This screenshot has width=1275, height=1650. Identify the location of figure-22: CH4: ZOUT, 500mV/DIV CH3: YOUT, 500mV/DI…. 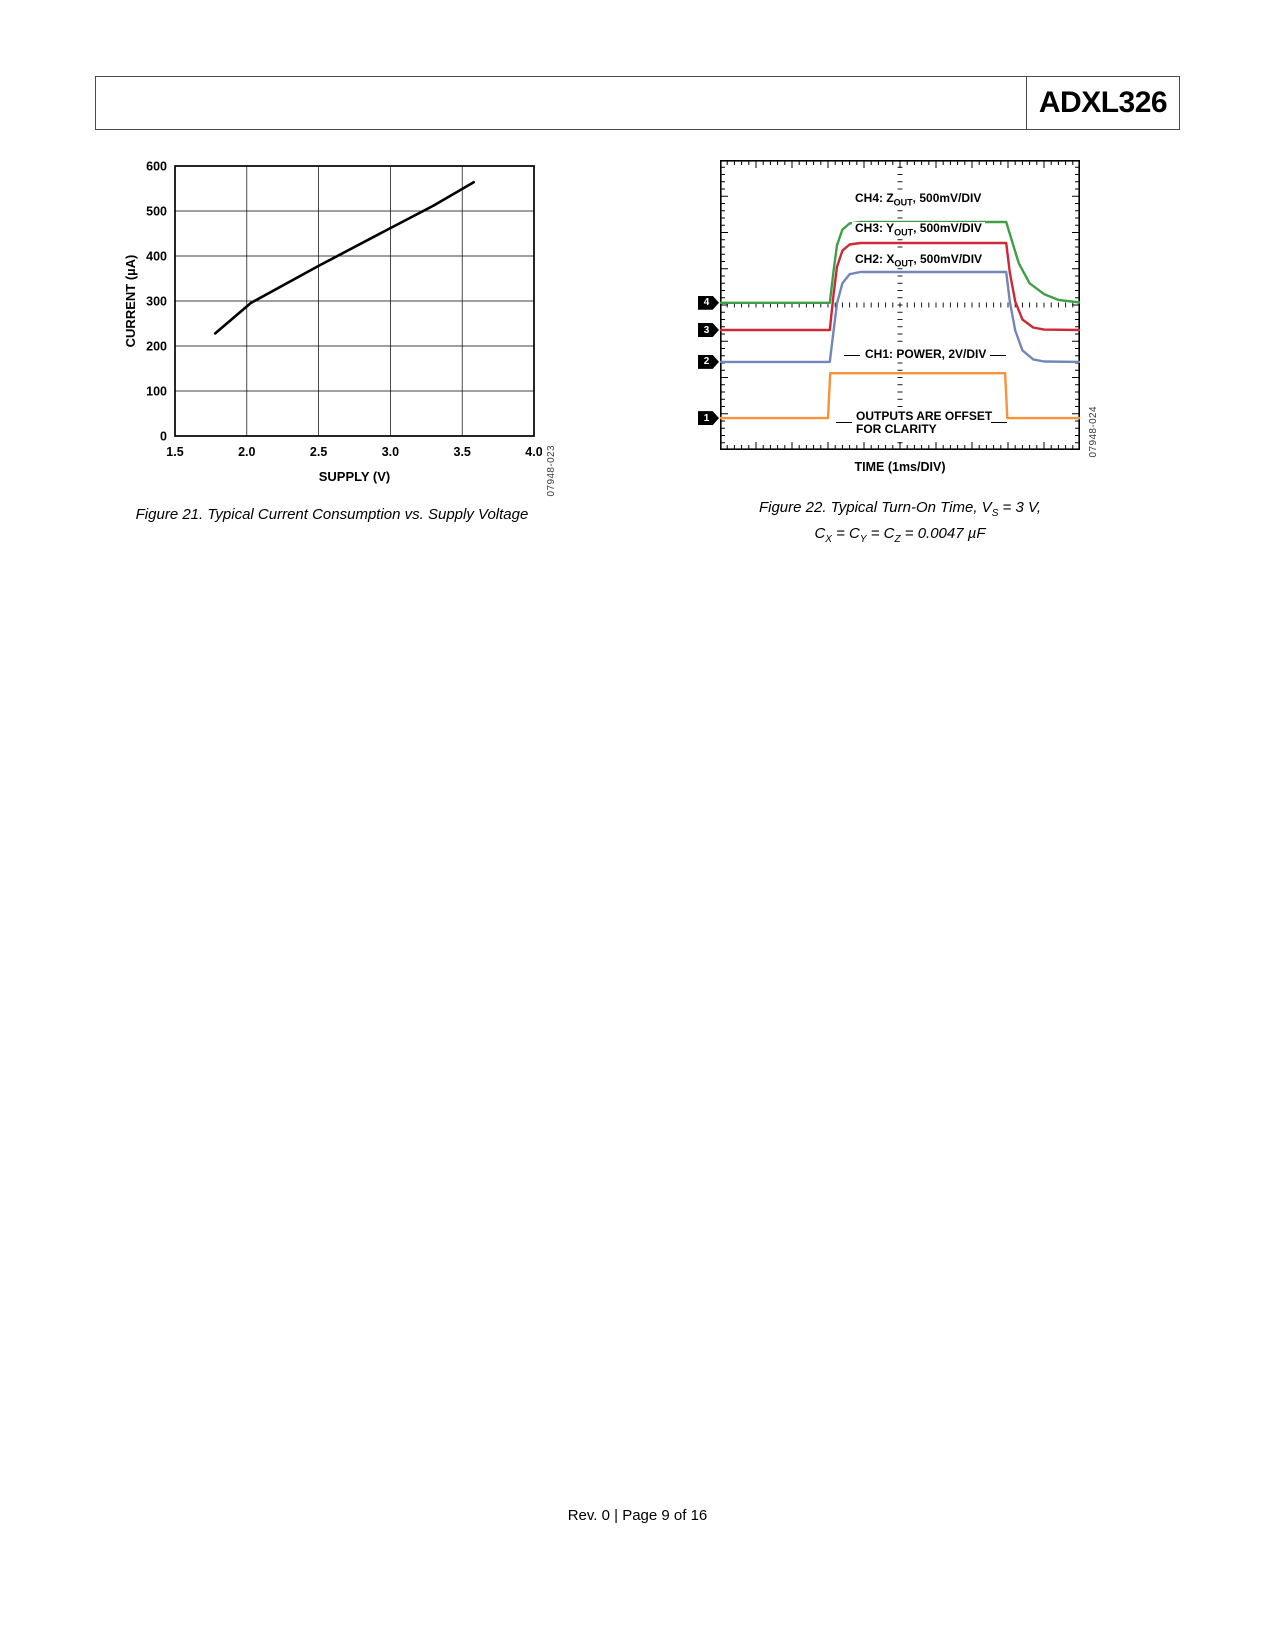
(898, 354).